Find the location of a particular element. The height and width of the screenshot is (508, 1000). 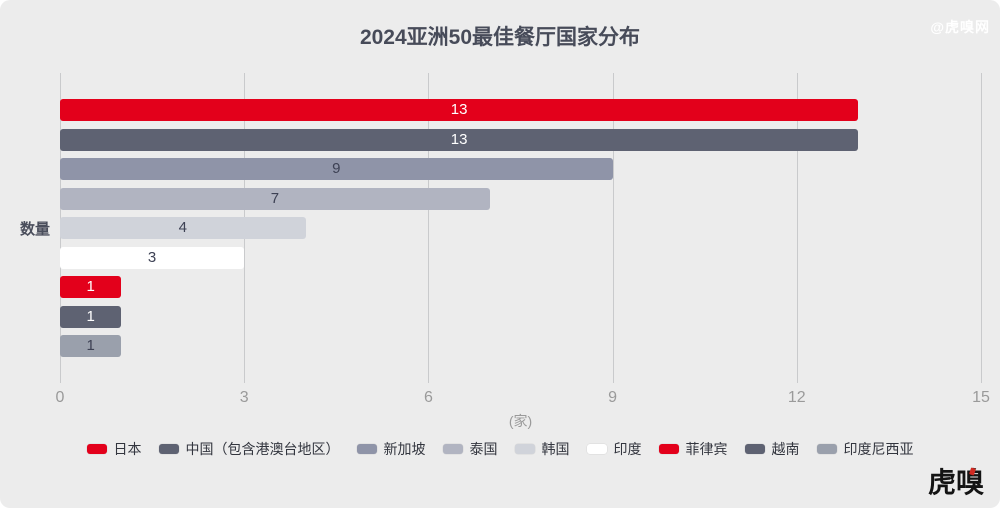

bar-韩国: 4 is located at coordinates (183, 228).